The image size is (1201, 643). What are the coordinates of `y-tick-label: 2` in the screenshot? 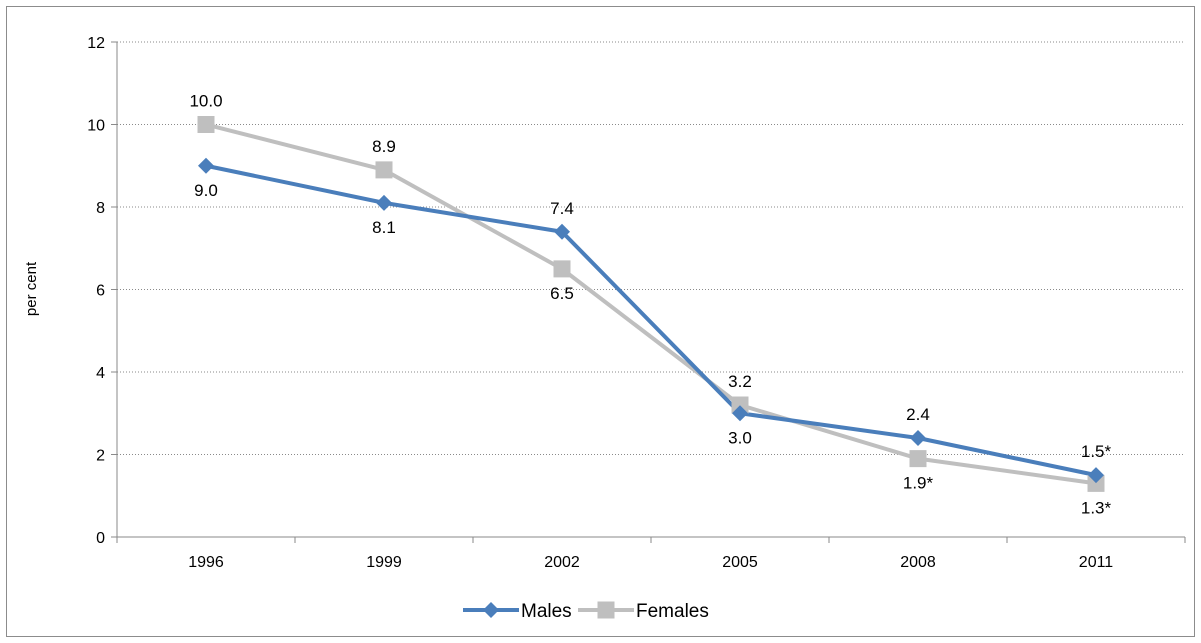 It's located at (100, 456).